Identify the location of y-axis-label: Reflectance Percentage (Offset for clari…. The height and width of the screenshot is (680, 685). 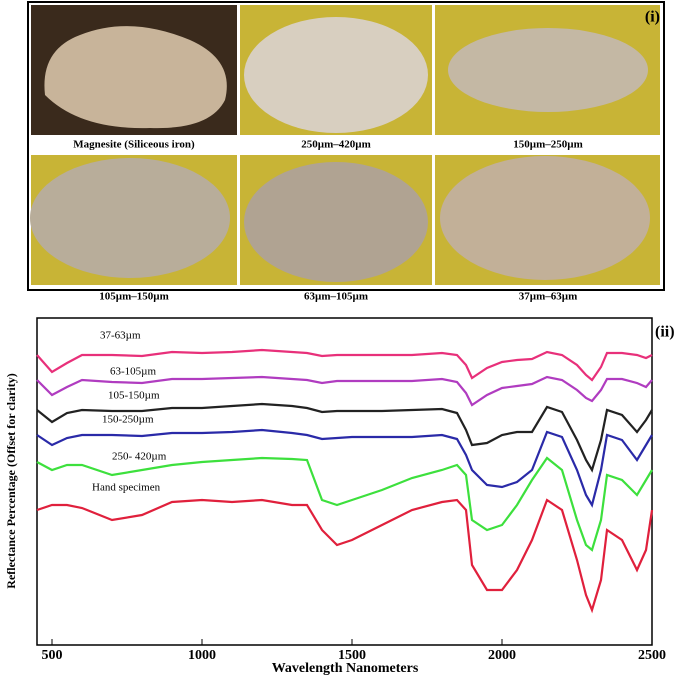
(11, 480).